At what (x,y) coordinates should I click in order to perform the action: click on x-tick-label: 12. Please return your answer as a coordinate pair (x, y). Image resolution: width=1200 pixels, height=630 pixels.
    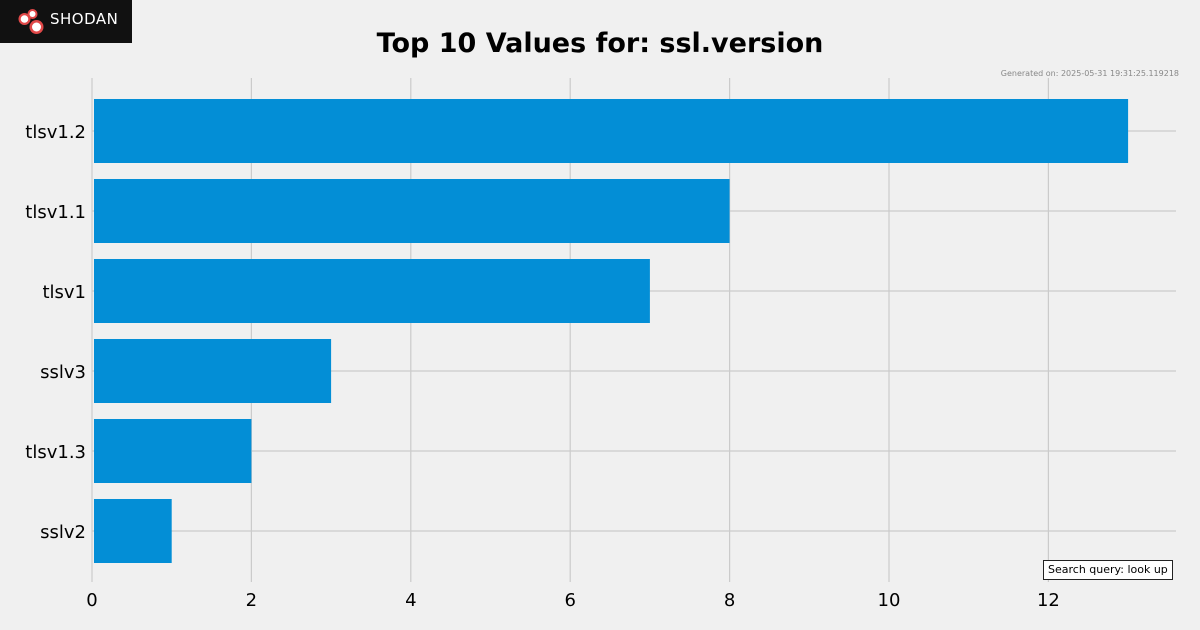
    Looking at the image, I should click on (1048, 600).